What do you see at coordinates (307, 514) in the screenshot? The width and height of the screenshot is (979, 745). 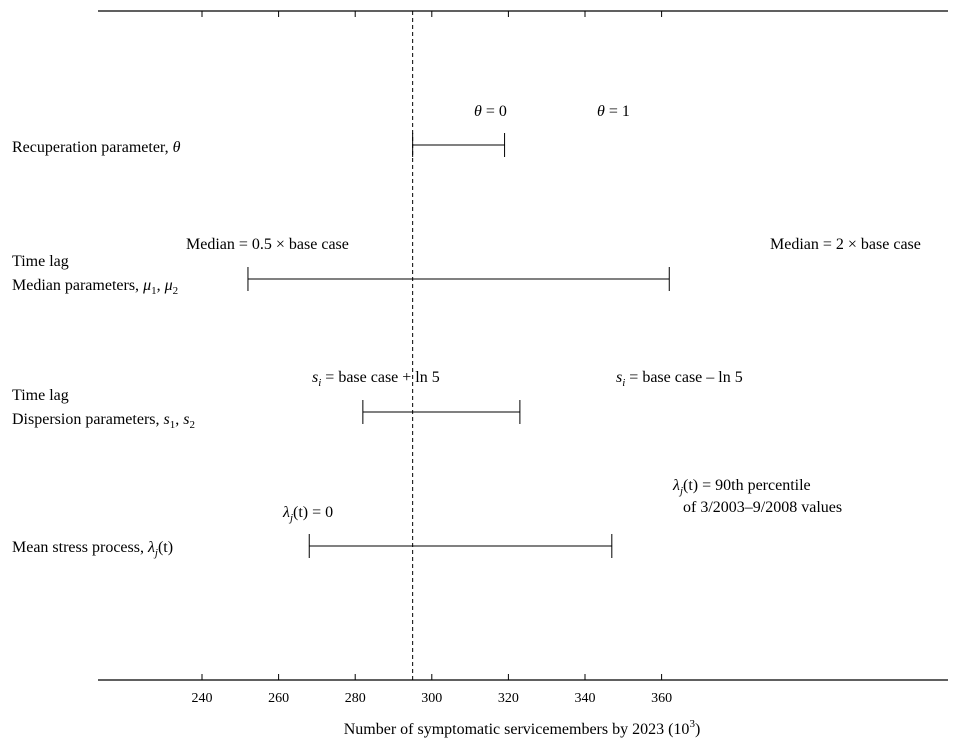 I see `stress-low-label: λj(t) = 0` at bounding box center [307, 514].